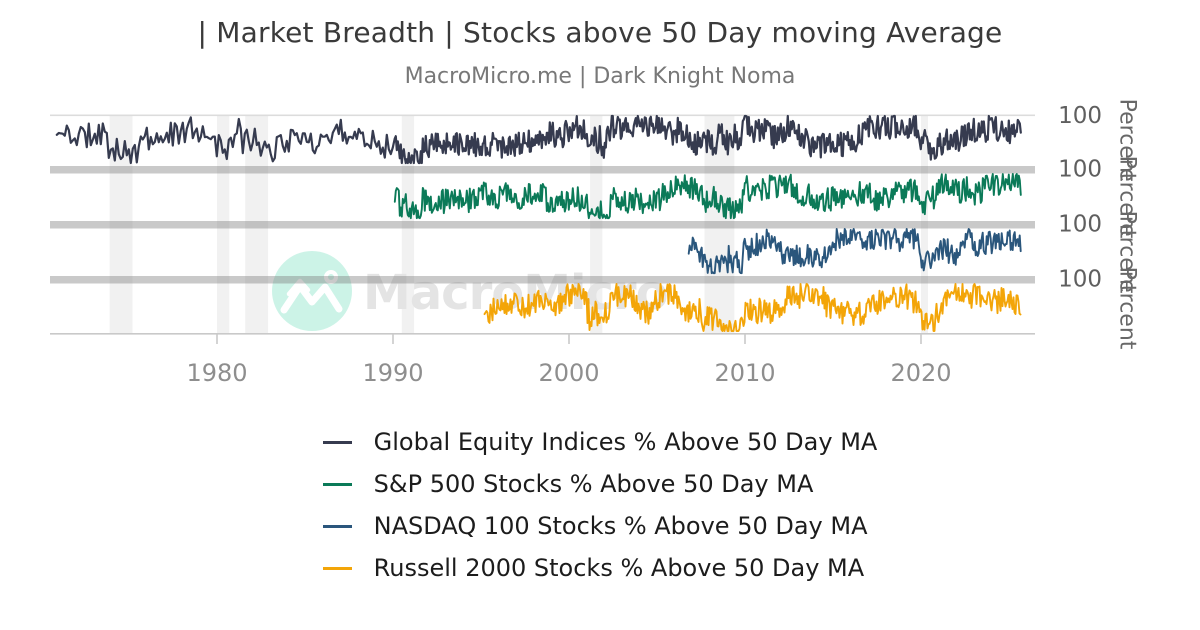 The width and height of the screenshot is (1200, 630). I want to click on x-tick-label: 2010, so click(744, 373).